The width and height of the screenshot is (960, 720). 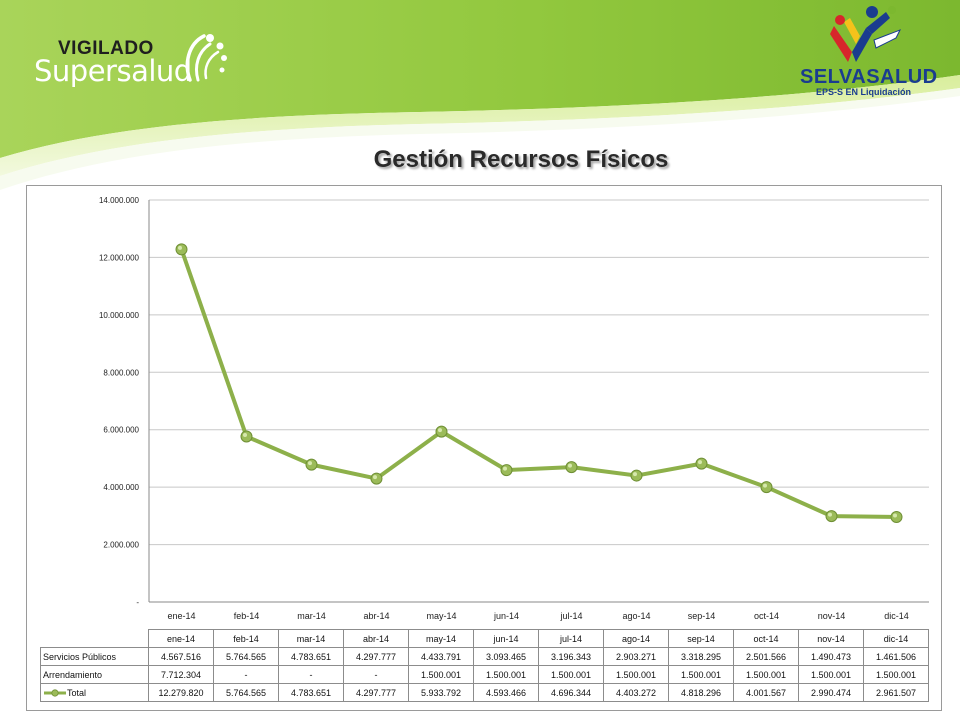 I want to click on table-header-cell: oct-14, so click(x=766, y=638).